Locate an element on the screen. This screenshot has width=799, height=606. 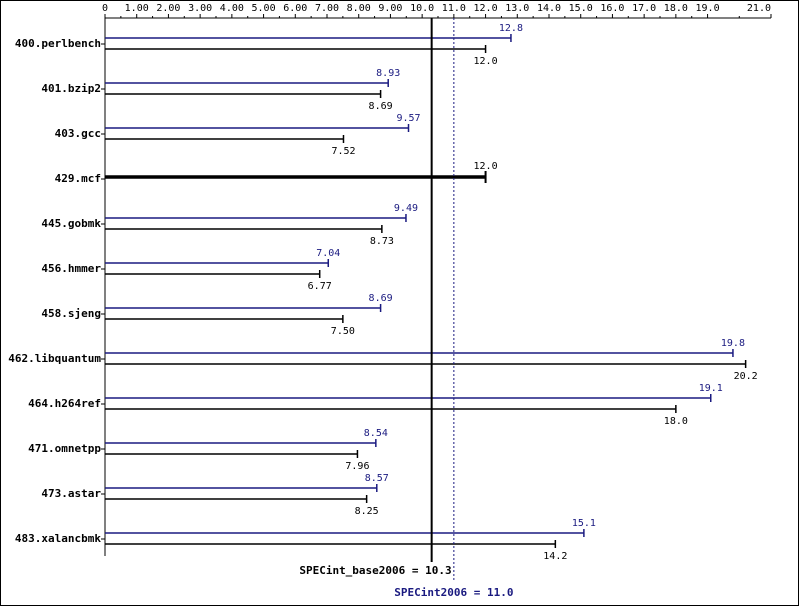
x-tick-label: 17.0 is located at coordinates (644, 8).